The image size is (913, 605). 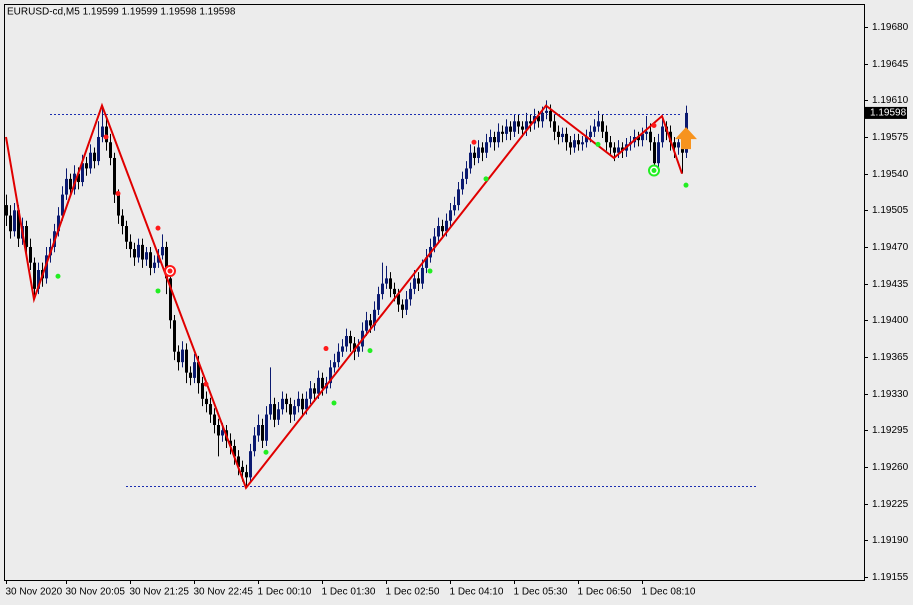 What do you see at coordinates (890, 247) in the screenshot?
I see `y-tick-label: 1.19470` at bounding box center [890, 247].